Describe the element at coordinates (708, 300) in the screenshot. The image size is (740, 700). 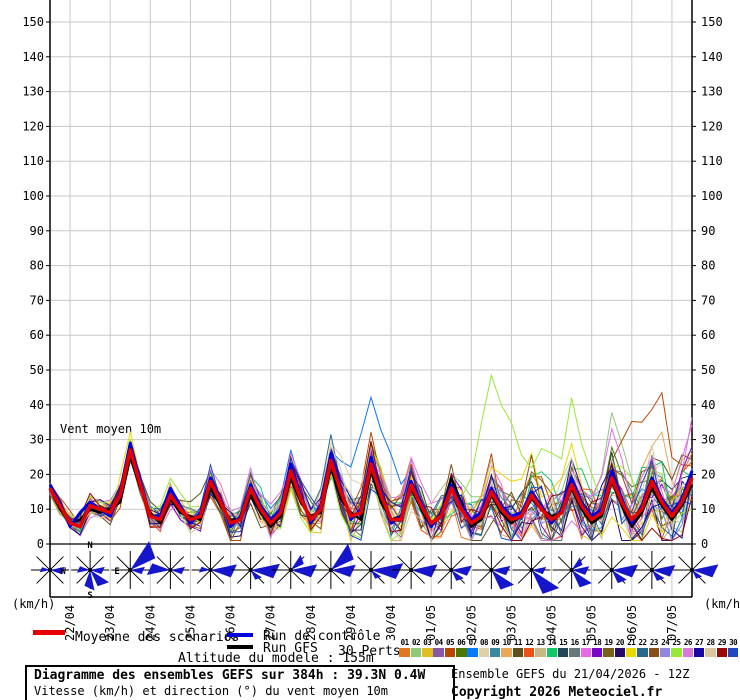
I see `y-axis-label-right: 70` at that location.